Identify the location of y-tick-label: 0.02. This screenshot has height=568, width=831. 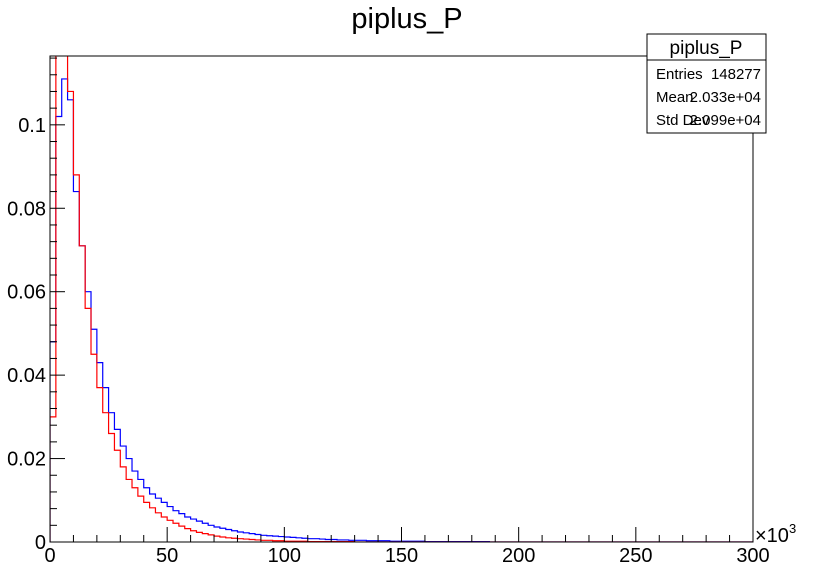
(26, 460).